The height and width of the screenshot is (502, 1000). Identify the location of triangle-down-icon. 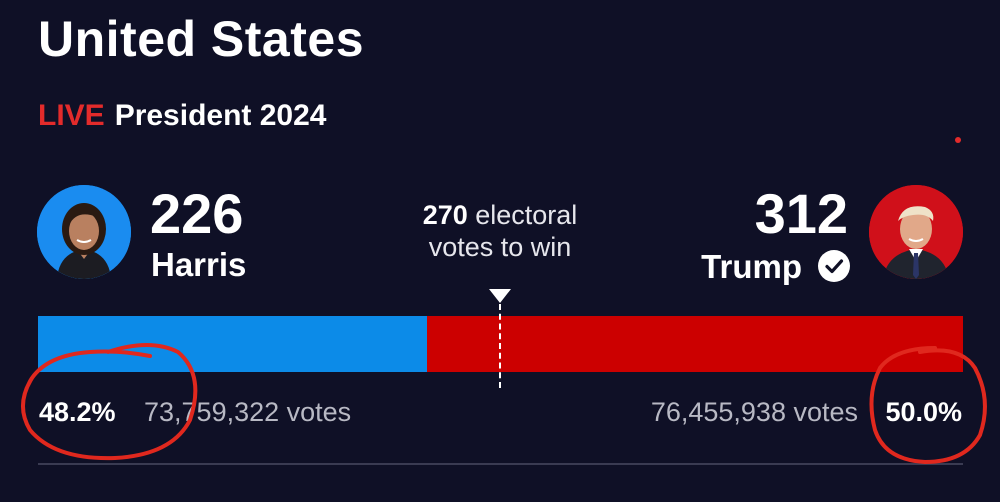
(500, 296).